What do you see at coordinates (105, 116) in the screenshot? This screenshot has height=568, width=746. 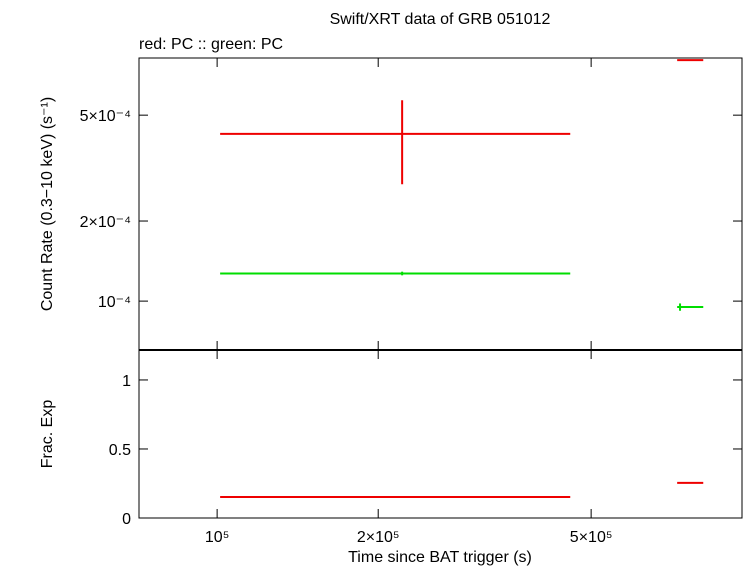 I see `y-tick-label: 5×10⁻⁴` at bounding box center [105, 116].